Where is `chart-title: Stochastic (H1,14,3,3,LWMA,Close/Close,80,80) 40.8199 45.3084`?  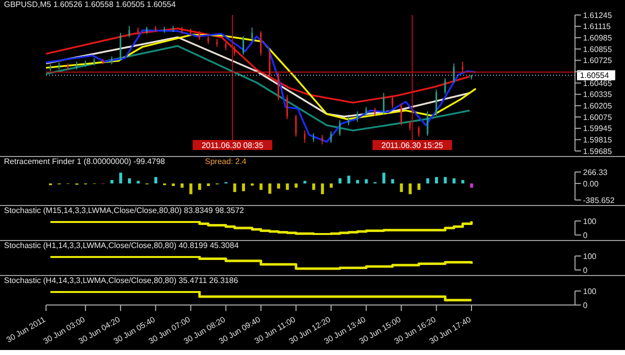
chart-title: Stochastic (H1,14,3,3,LWMA,Close/Close,80,80) 40.8199 45.3084 is located at coordinates (121, 245).